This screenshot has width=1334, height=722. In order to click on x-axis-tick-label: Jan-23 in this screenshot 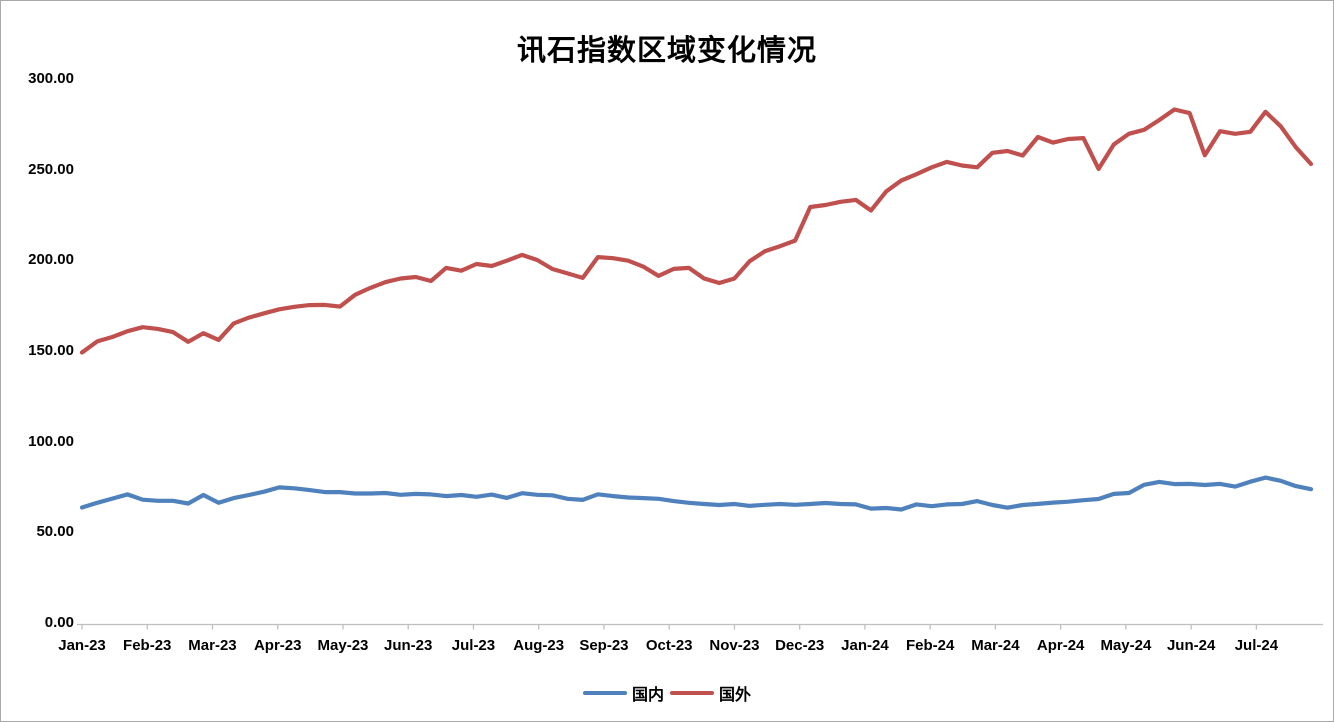, I will do `click(82, 645)`.